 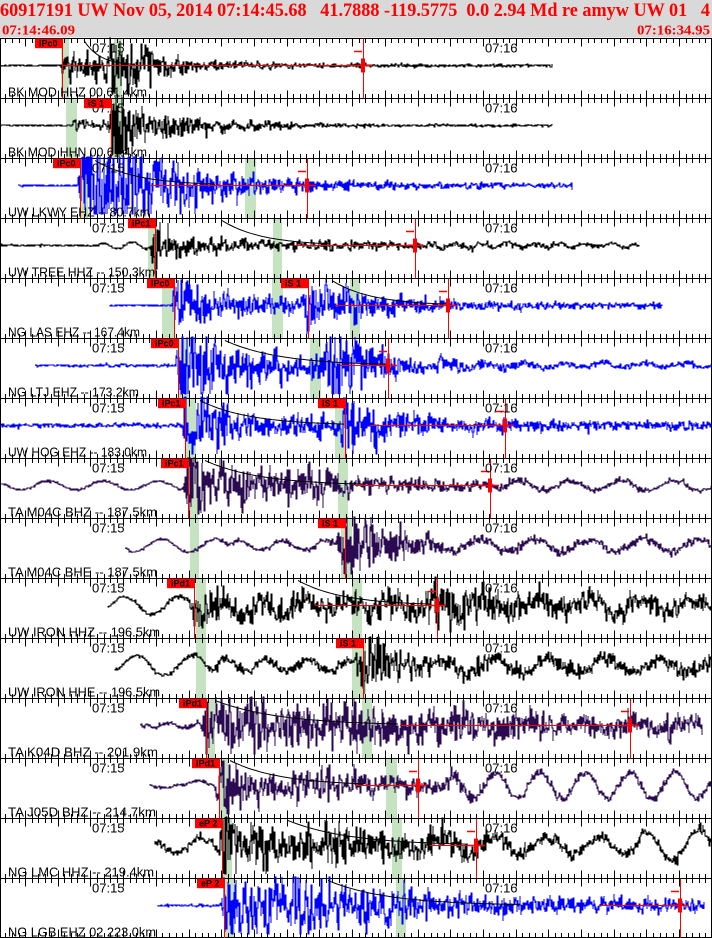 What do you see at coordinates (73, 393) in the screenshot?
I see `svg-text: NG LTJ EHZ -- 173.2km` at bounding box center [73, 393].